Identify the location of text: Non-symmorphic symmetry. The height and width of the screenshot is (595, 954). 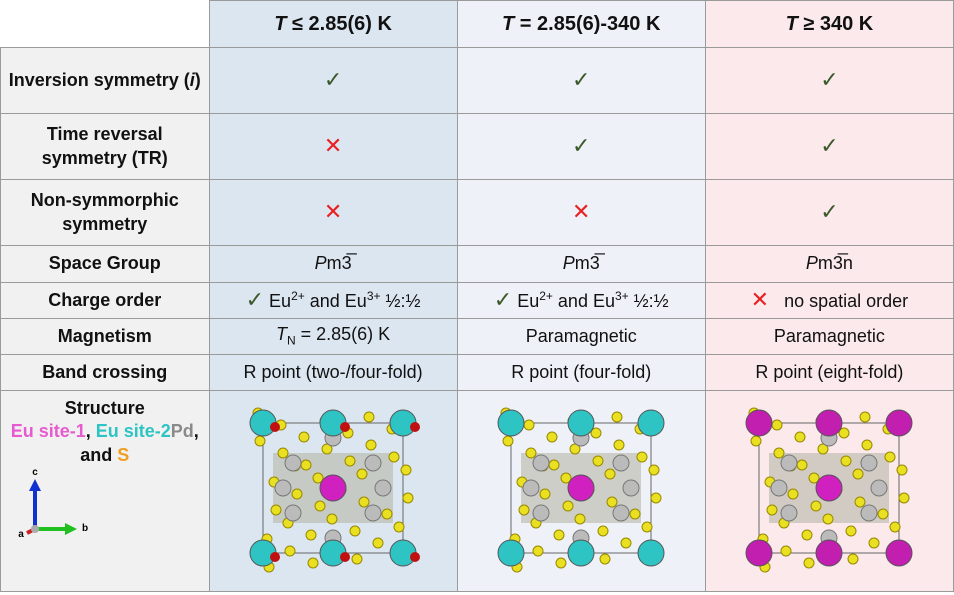
(107, 212).